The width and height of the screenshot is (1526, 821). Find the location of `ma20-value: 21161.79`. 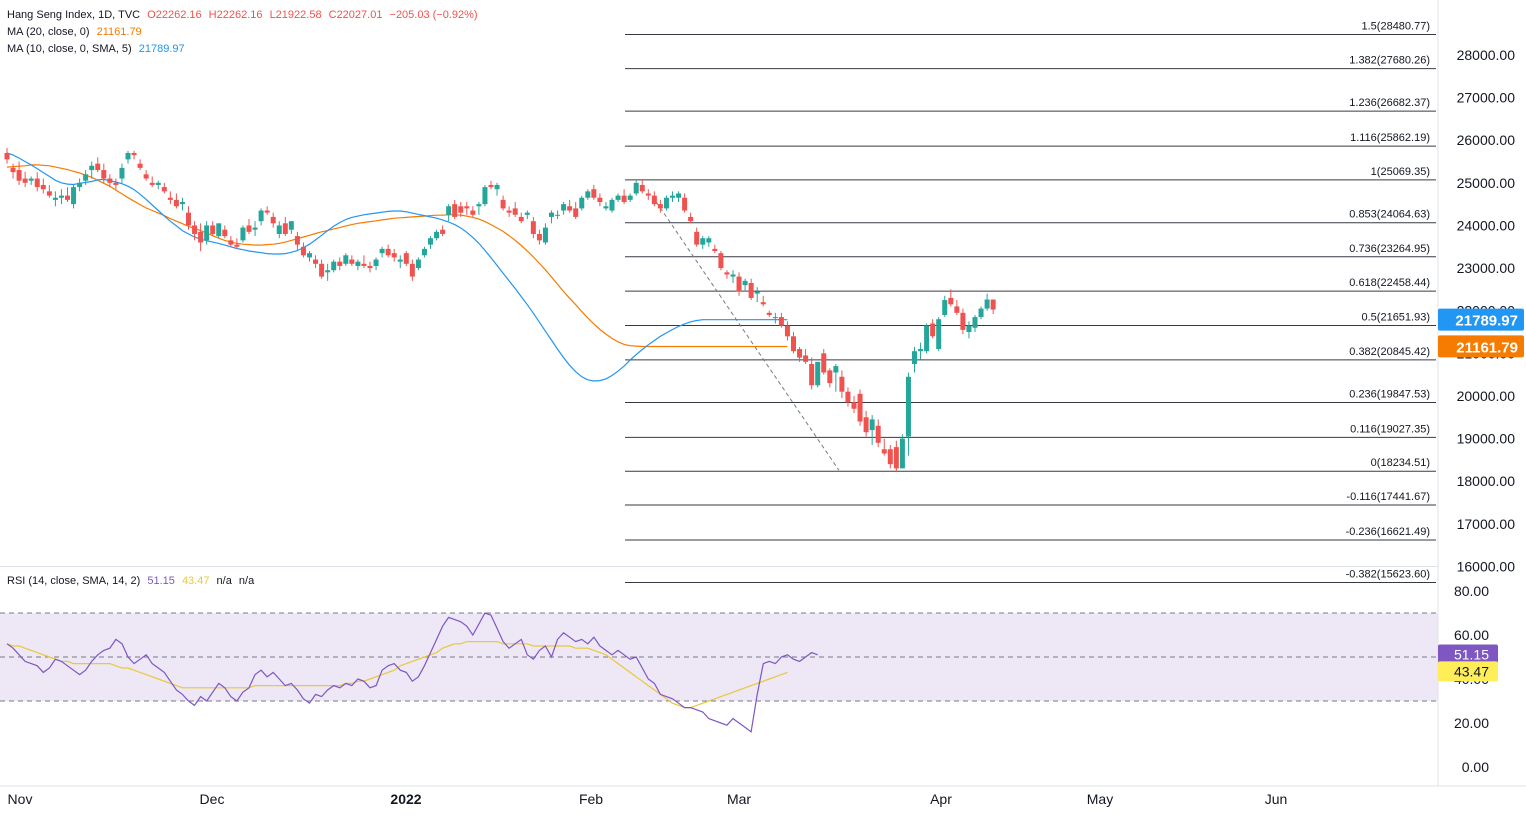

ma20-value: 21161.79 is located at coordinates (119, 32).